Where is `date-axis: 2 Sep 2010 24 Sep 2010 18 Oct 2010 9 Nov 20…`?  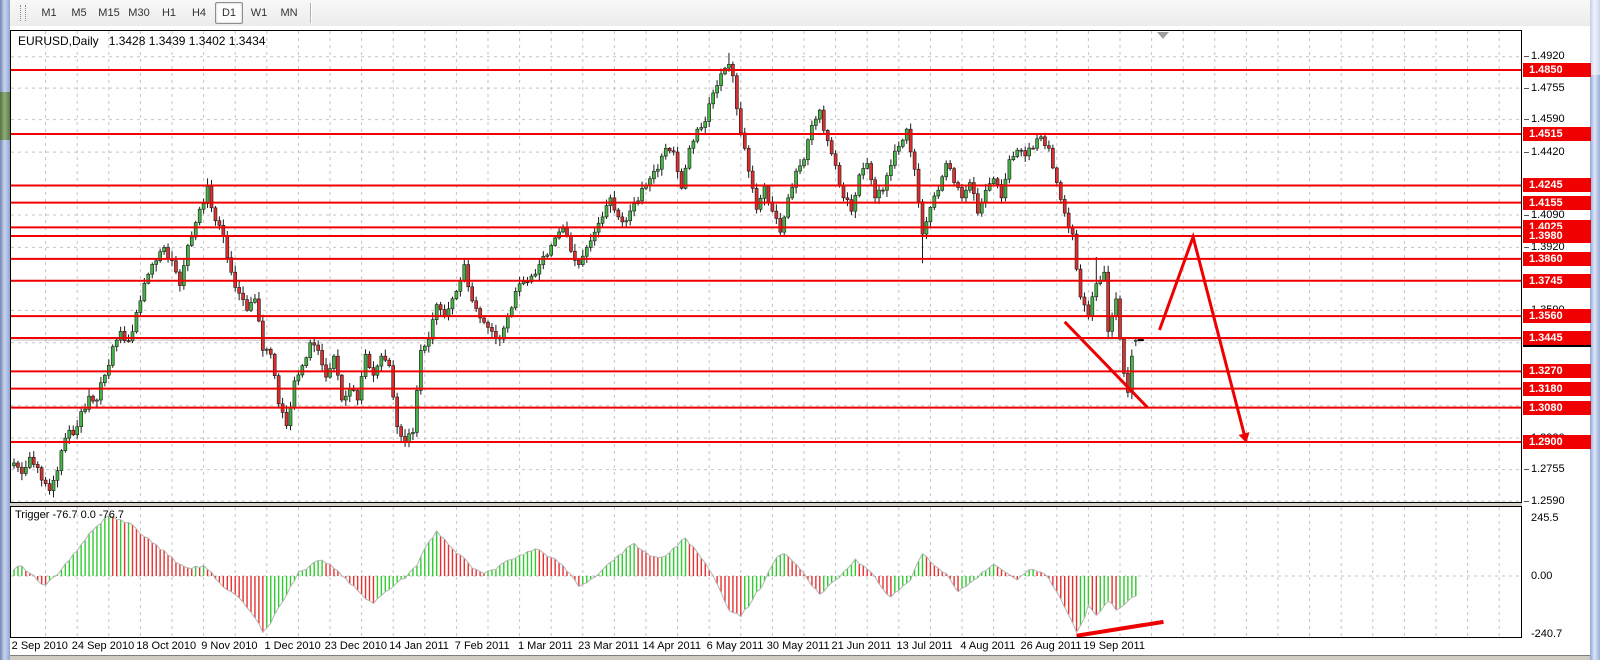
date-axis: 2 Sep 2010 24 Sep 2010 18 Oct 2010 9 Nov 20… is located at coordinates (800, 646).